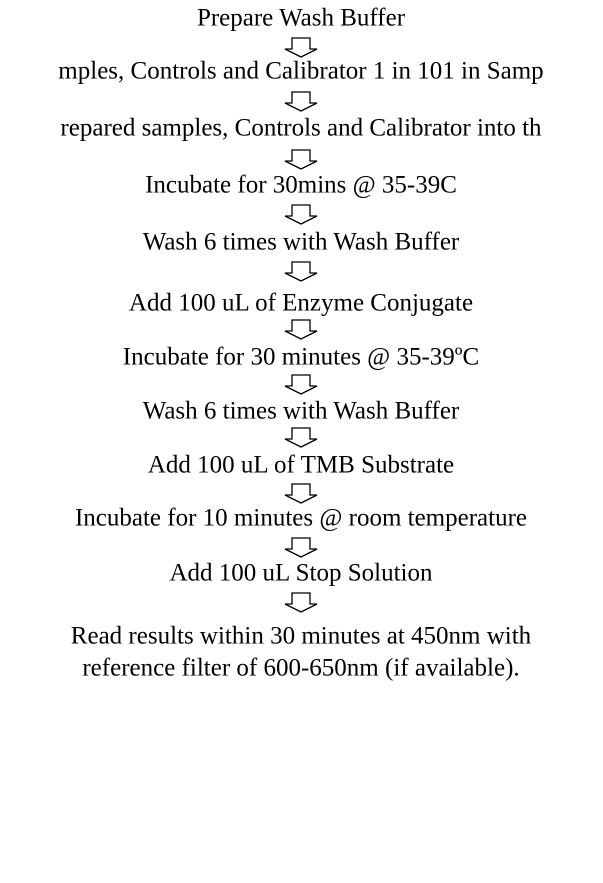  What do you see at coordinates (301, 573) in the screenshot?
I see `step-text: Add 100 uL Stop Solution` at bounding box center [301, 573].